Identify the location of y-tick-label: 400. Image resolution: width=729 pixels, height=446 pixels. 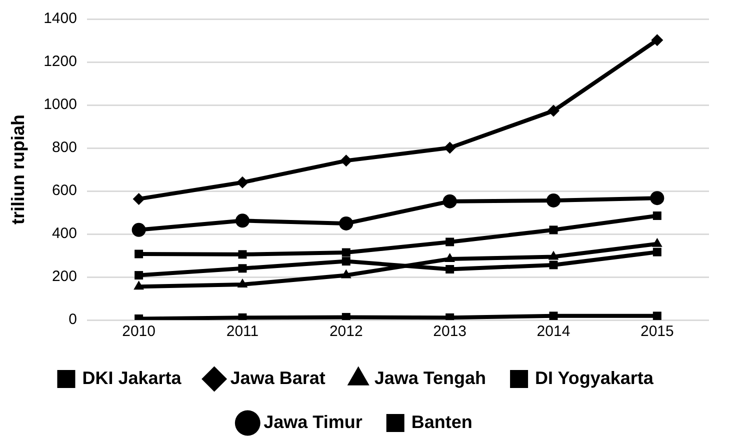
(64, 233).